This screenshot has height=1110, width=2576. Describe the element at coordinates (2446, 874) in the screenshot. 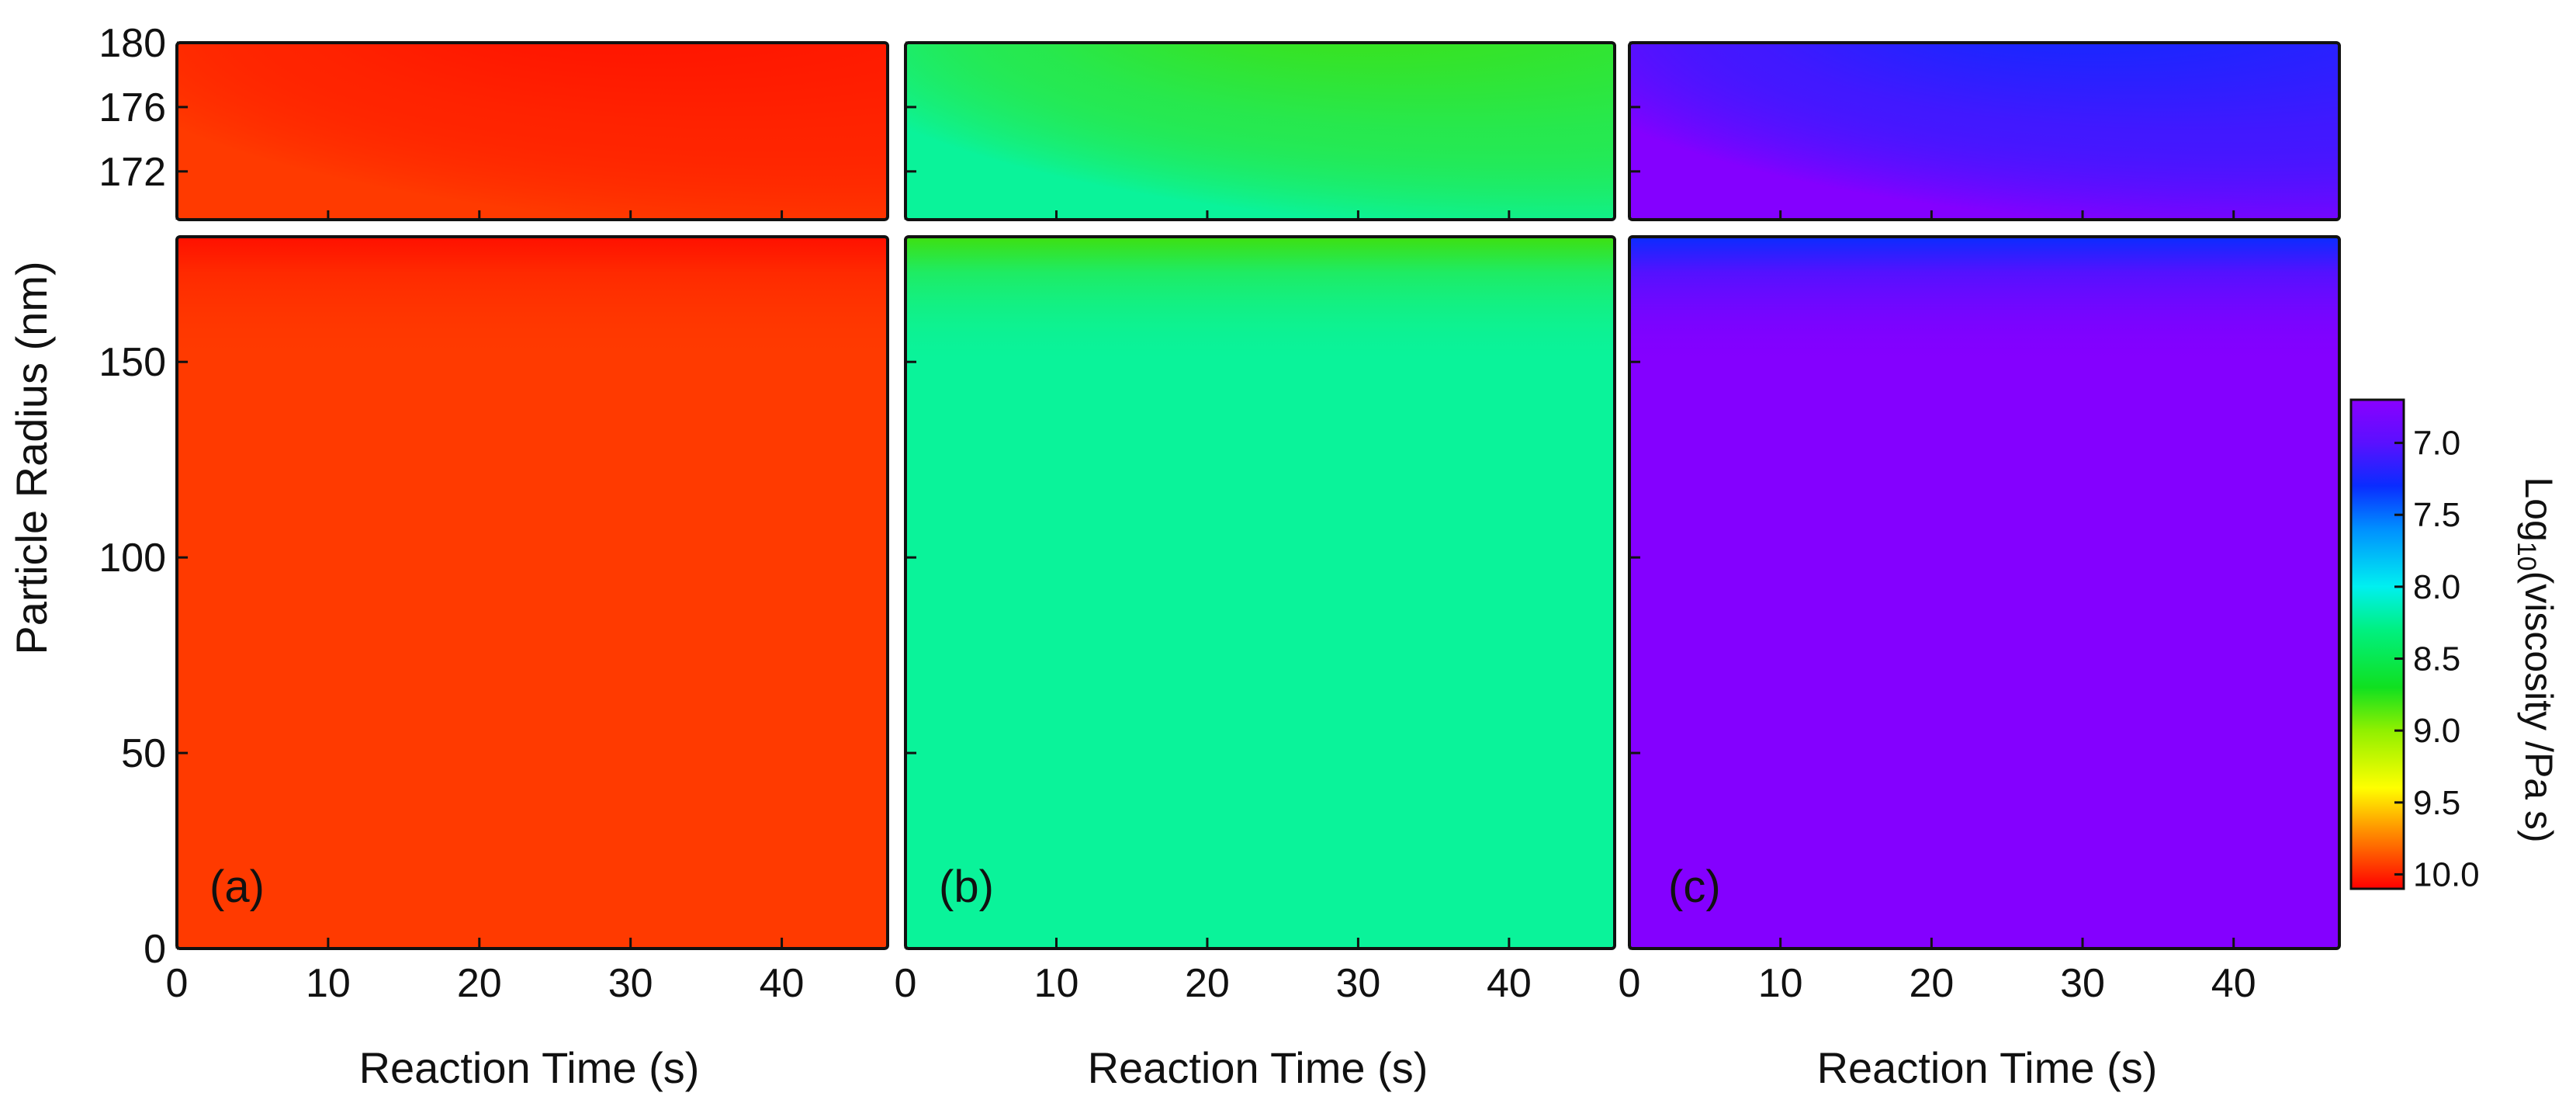

I see `colorbar-tick-label: 10.0` at that location.